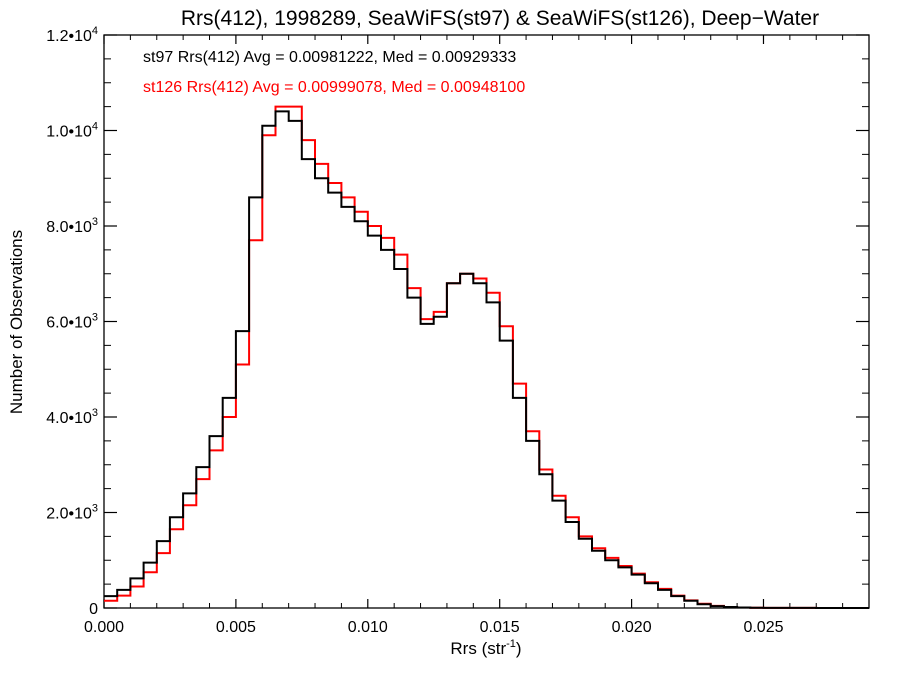 The height and width of the screenshot is (675, 900). What do you see at coordinates (64, 36) in the screenshot?
I see `y-tick-mantissa: 1.2•1` at bounding box center [64, 36].